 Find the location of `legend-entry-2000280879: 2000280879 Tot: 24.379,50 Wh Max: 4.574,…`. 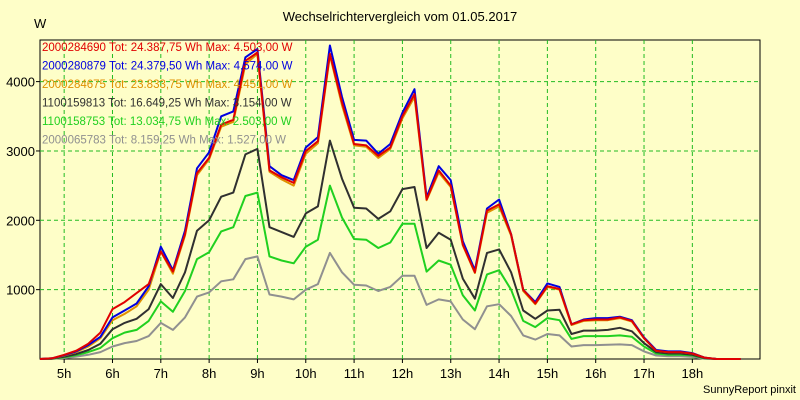

legend-entry-2000280879: 2000280879 Tot: 24.379,50 Wh Max: 4.574,… is located at coordinates (167, 67).